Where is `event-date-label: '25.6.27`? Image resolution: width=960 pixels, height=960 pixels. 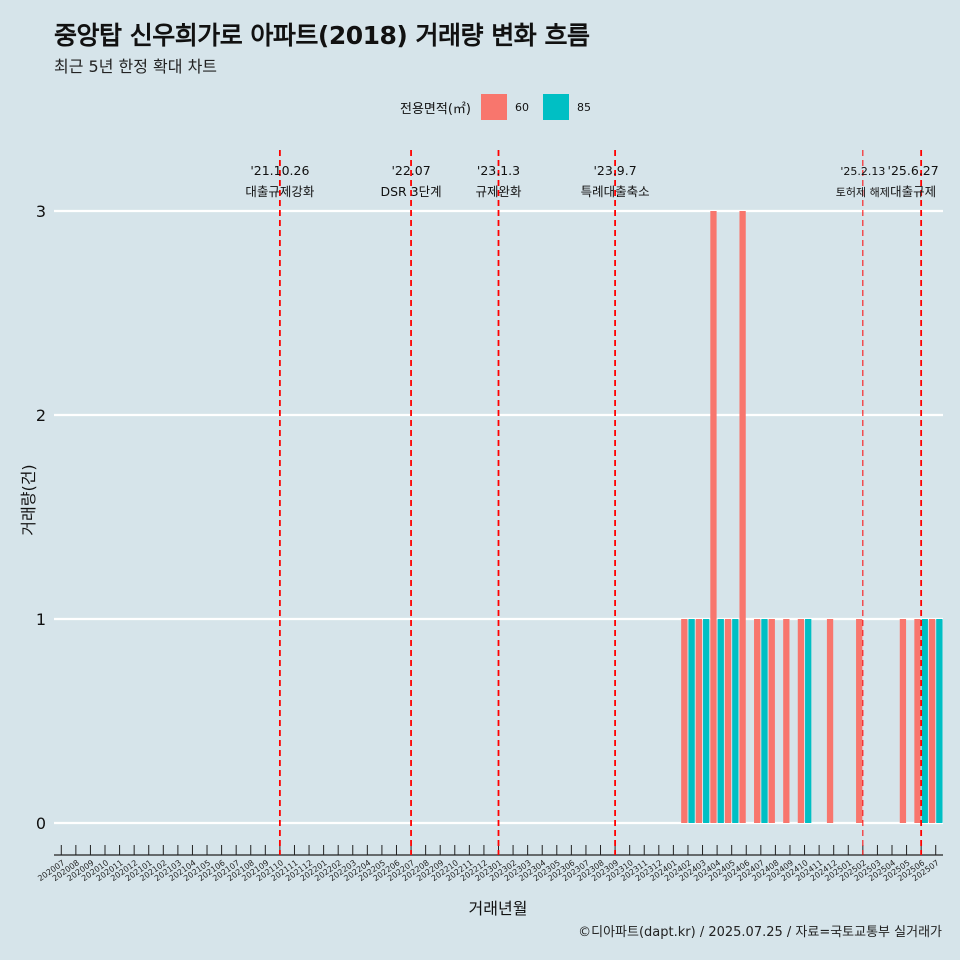 event-date-label: '25.6.27 is located at coordinates (913, 170).